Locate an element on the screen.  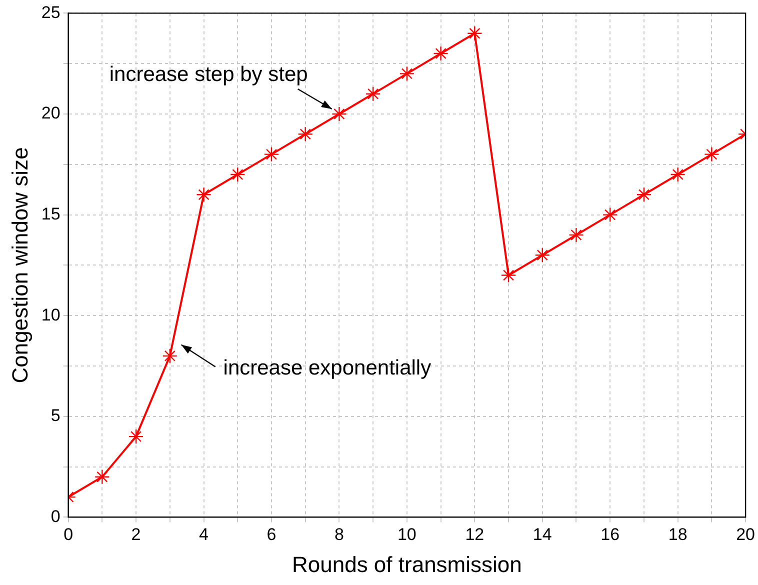
x-tick-label: 16 is located at coordinates (610, 534).